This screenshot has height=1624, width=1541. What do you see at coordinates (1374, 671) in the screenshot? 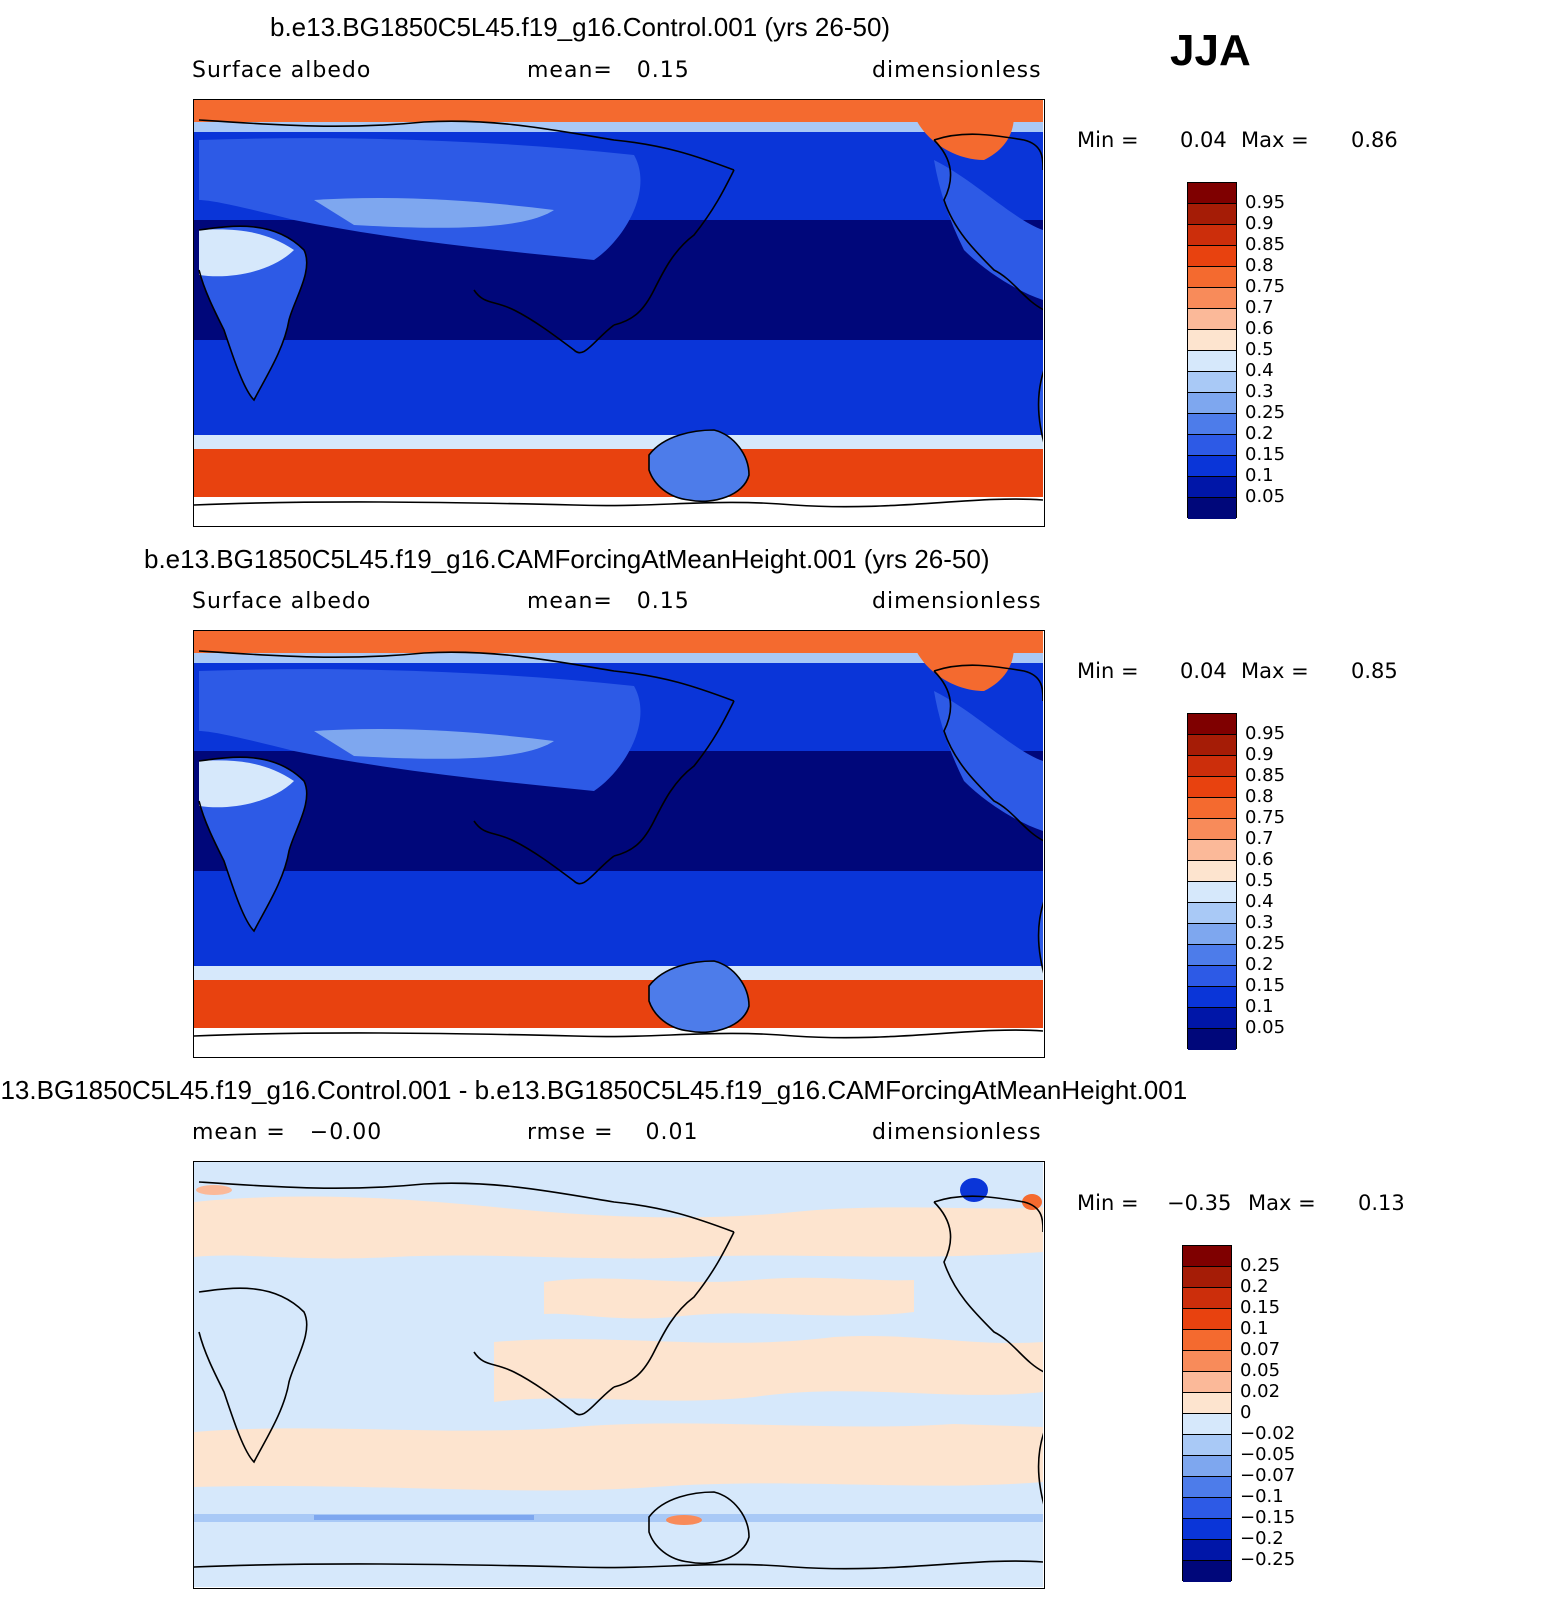
I see `max-value: 0.85` at bounding box center [1374, 671].